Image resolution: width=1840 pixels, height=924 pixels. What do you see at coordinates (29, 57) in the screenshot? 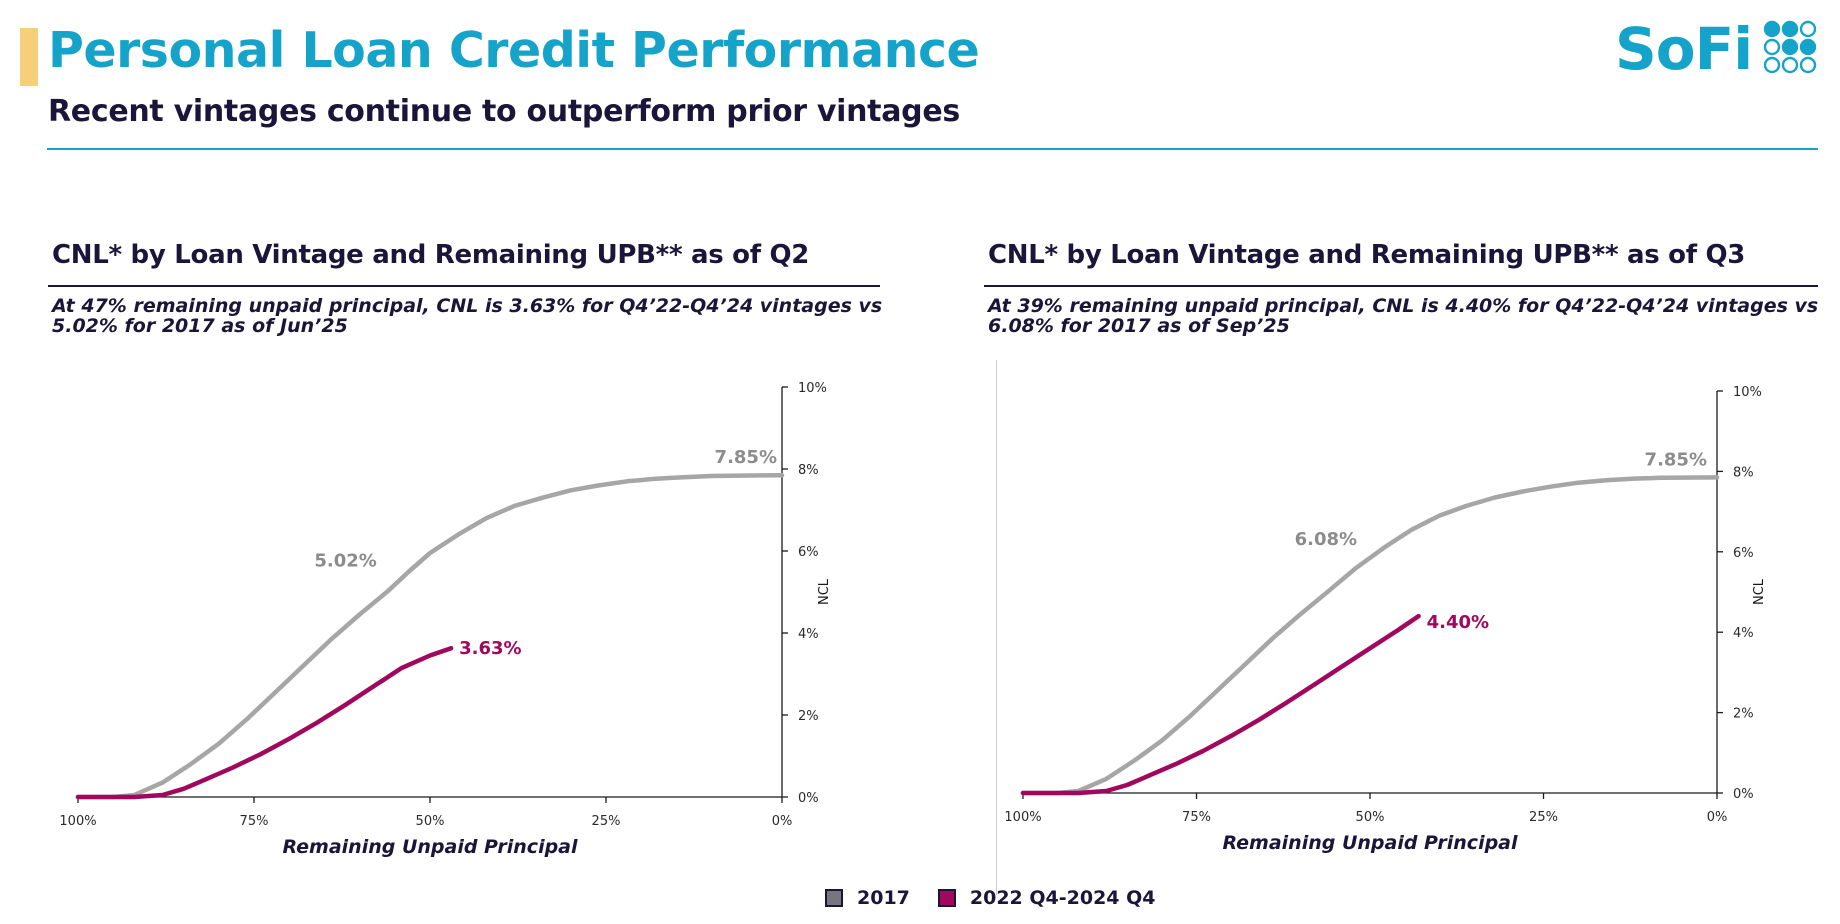
I see `title-accent-bar` at bounding box center [29, 57].